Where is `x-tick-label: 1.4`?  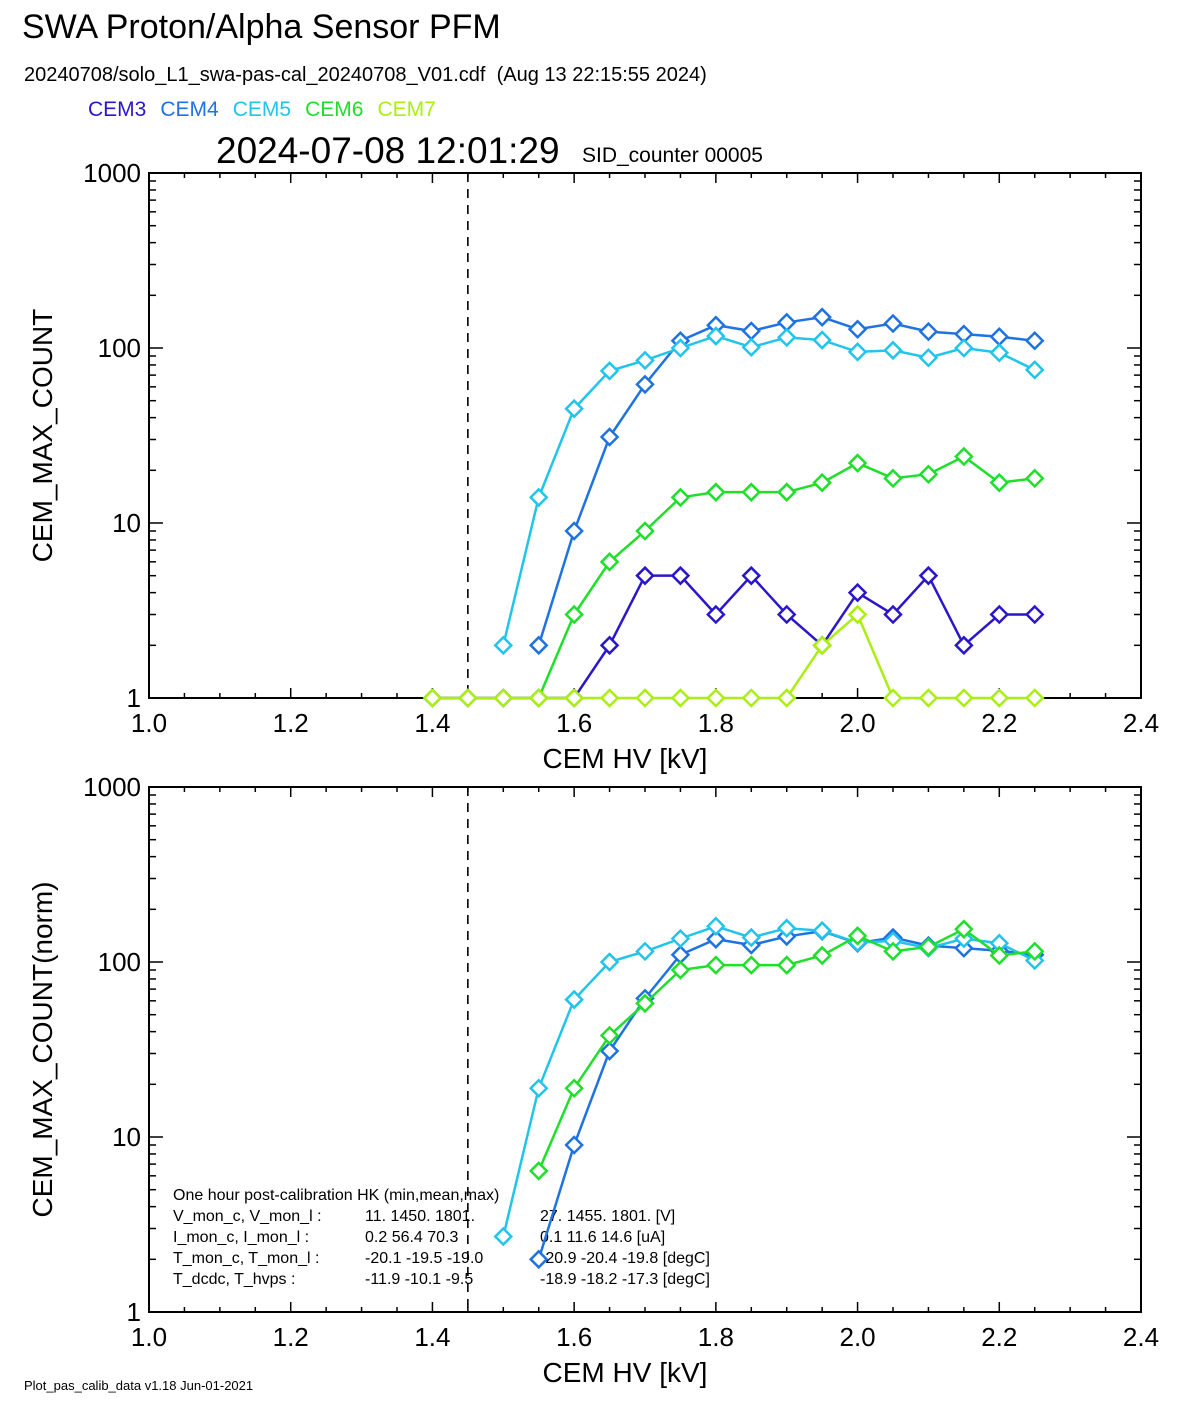 x-tick-label: 1.4 is located at coordinates (432, 723).